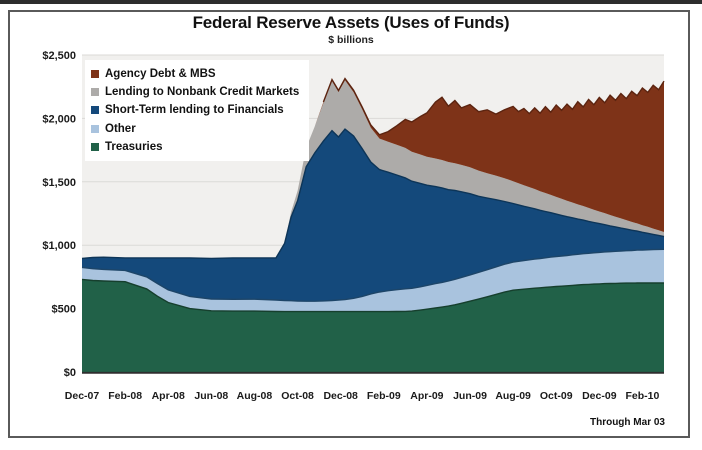 This screenshot has height=450, width=702. What do you see at coordinates (340, 396) in the screenshot?
I see `x-tick-label: Dec-08` at bounding box center [340, 396].